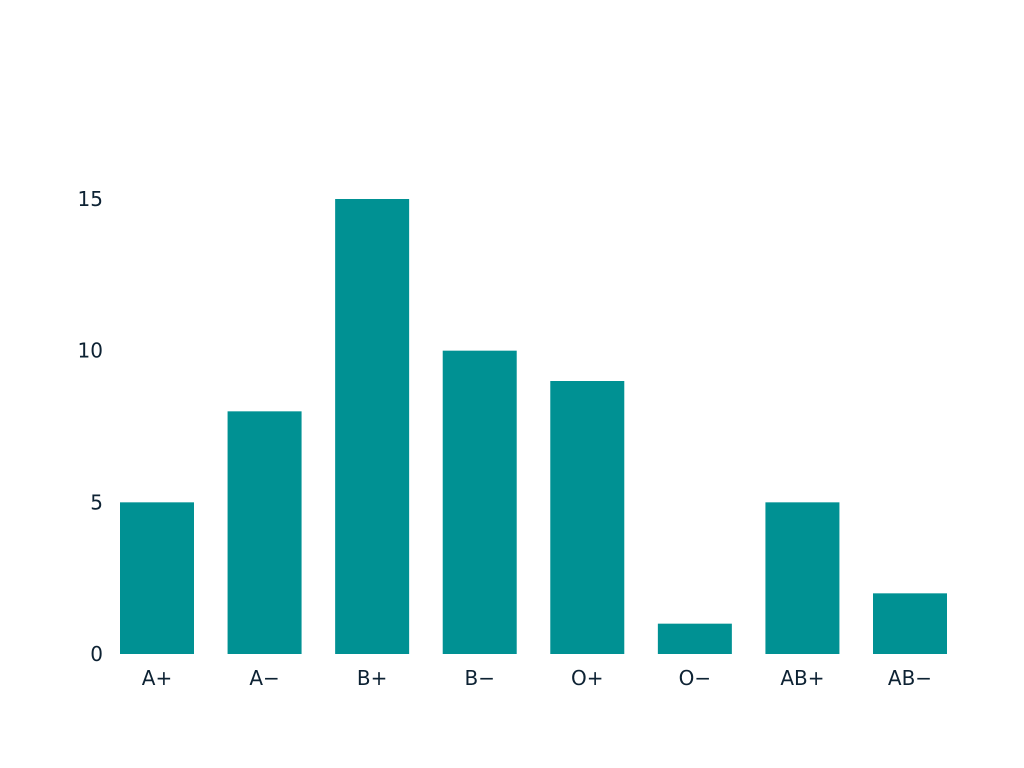  What do you see at coordinates (587, 678) in the screenshot?
I see `x-tick-label: O+` at bounding box center [587, 678].